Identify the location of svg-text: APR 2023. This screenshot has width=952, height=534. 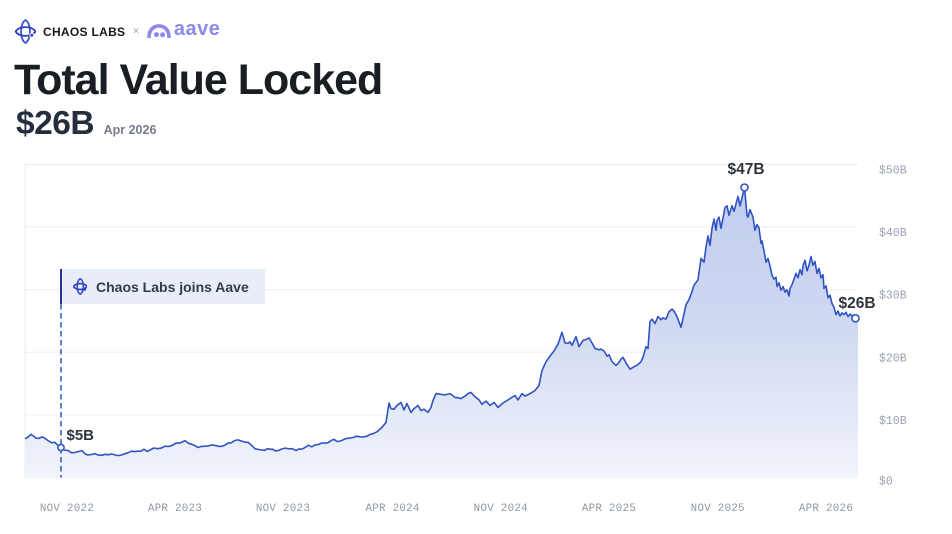
(175, 509).